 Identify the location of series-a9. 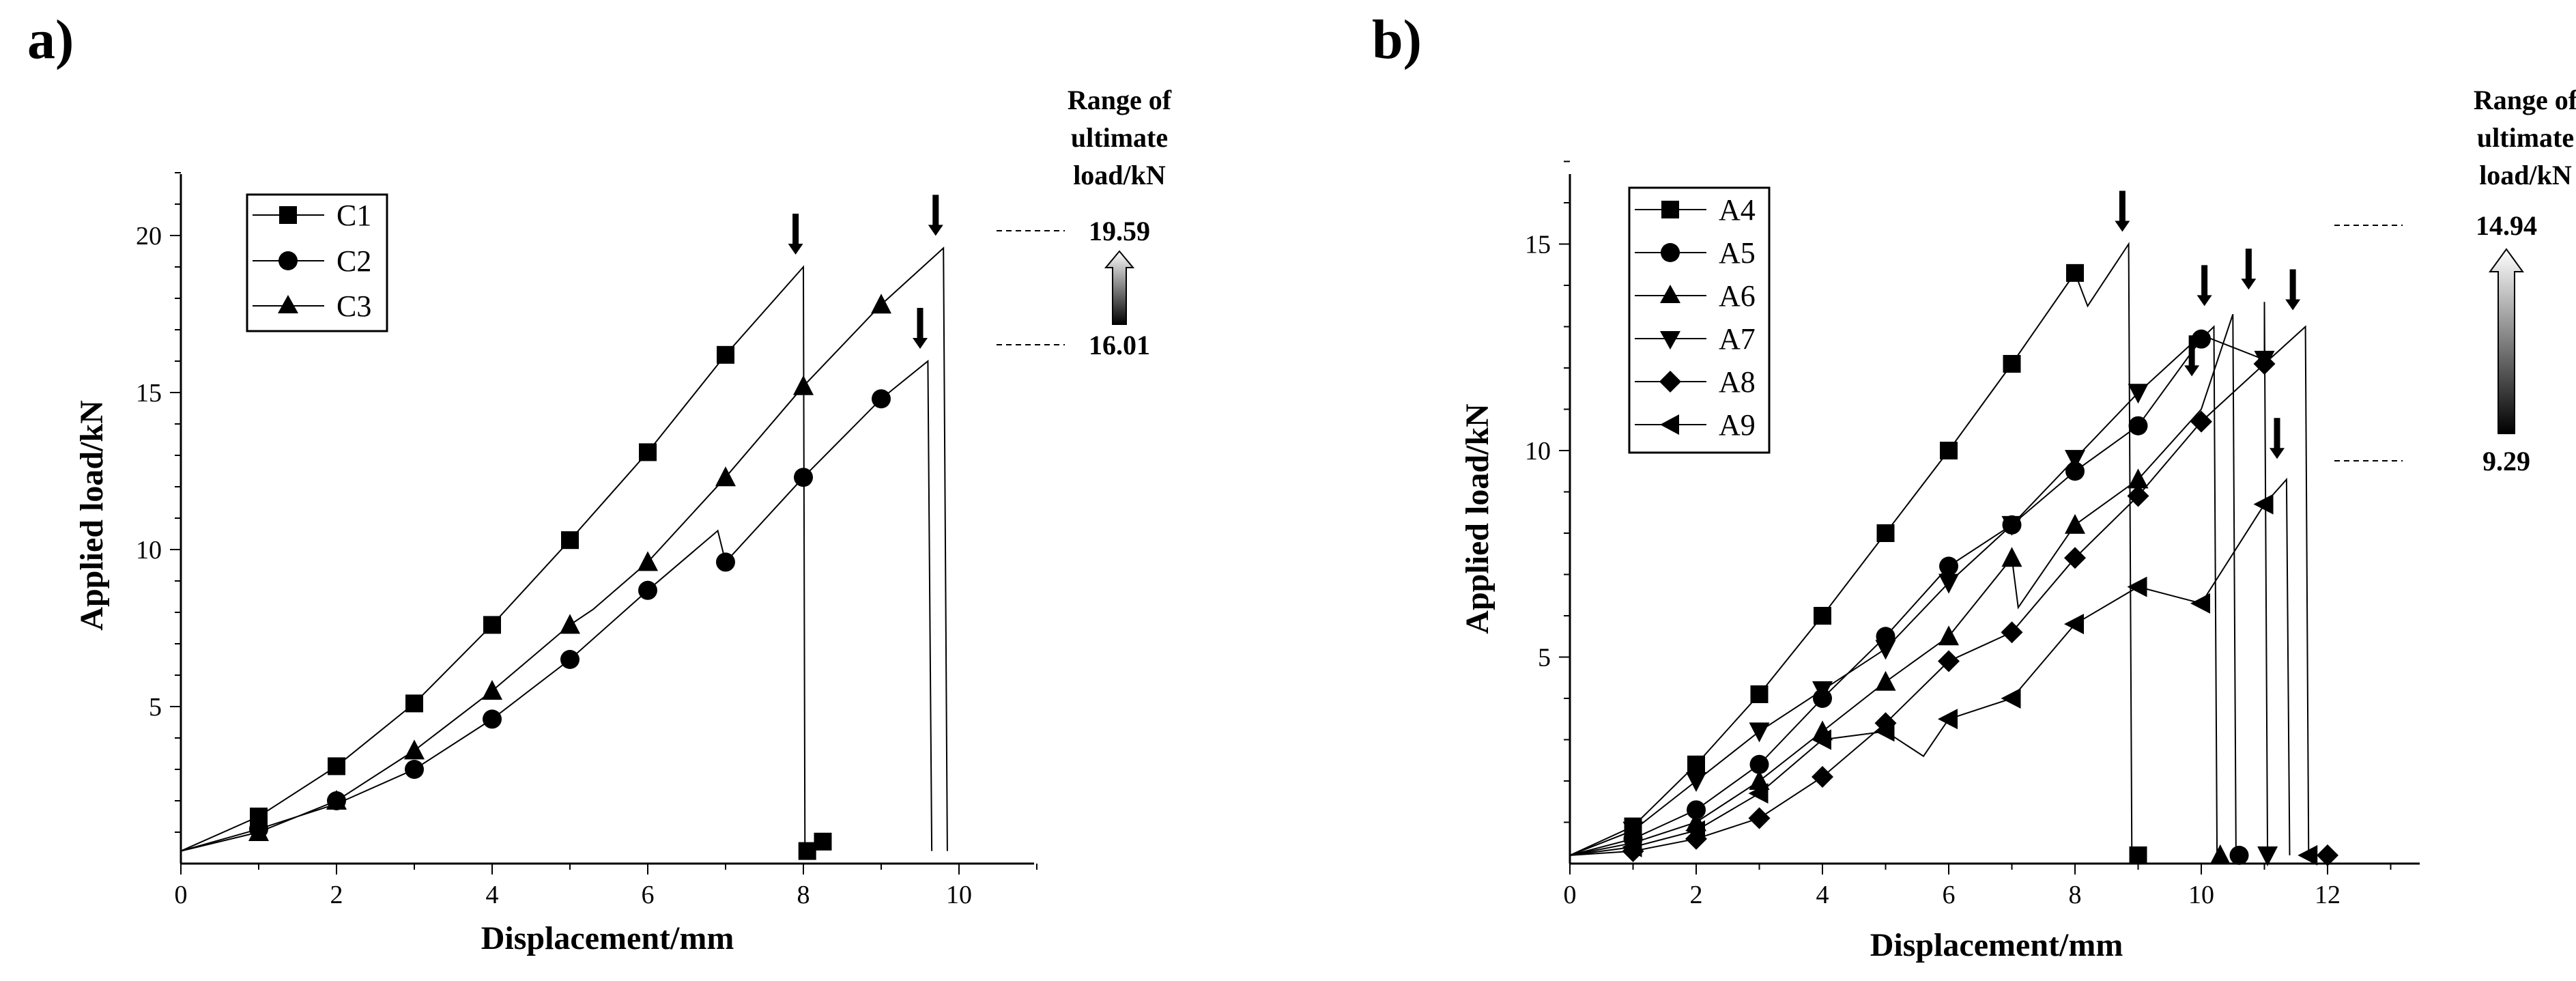
(1943, 671).